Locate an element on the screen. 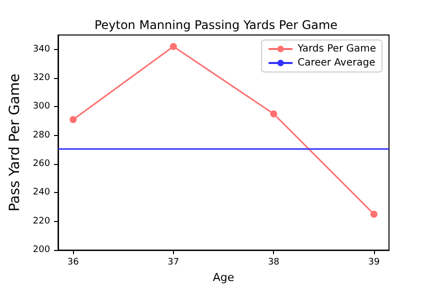 The image size is (432, 288). x-tick-label: 39 is located at coordinates (374, 263).